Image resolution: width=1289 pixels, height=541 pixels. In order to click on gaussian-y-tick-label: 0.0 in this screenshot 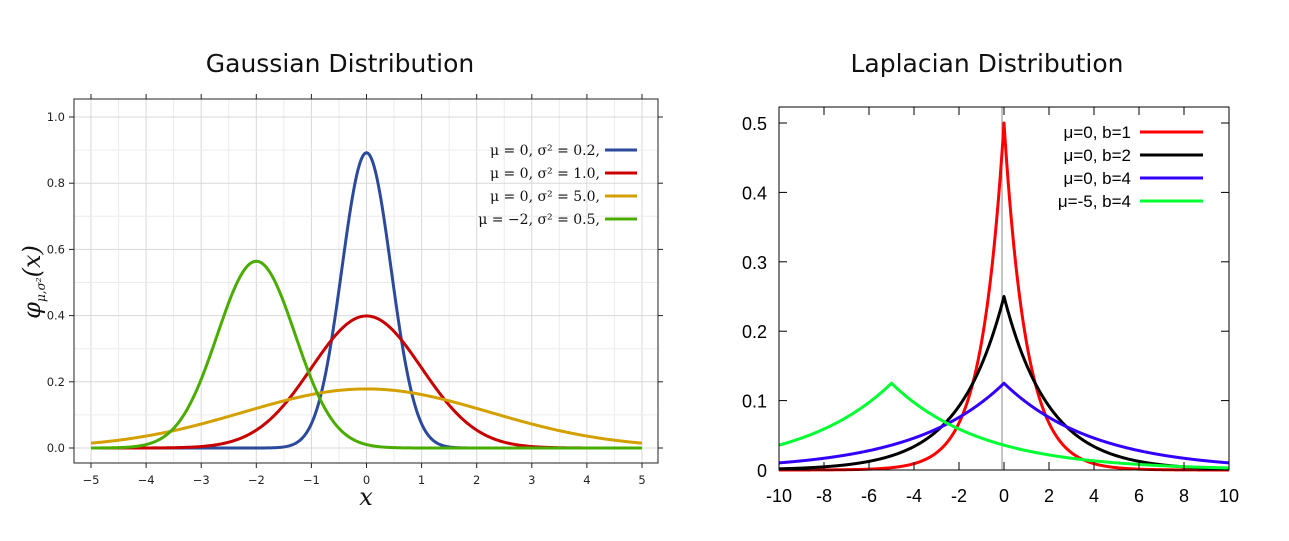, I will do `click(56, 448)`.